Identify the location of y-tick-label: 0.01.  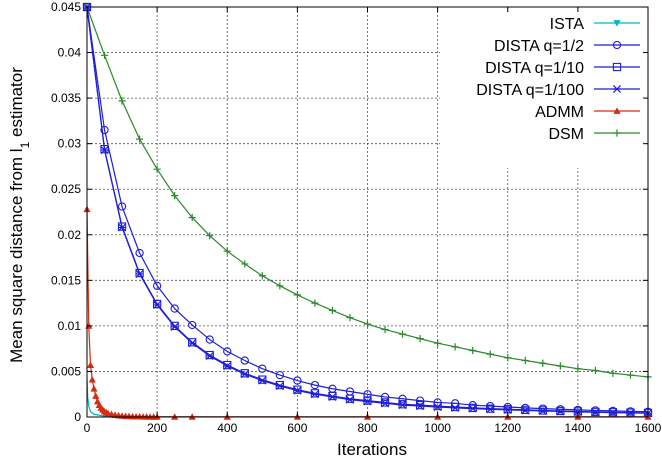
(70, 326).